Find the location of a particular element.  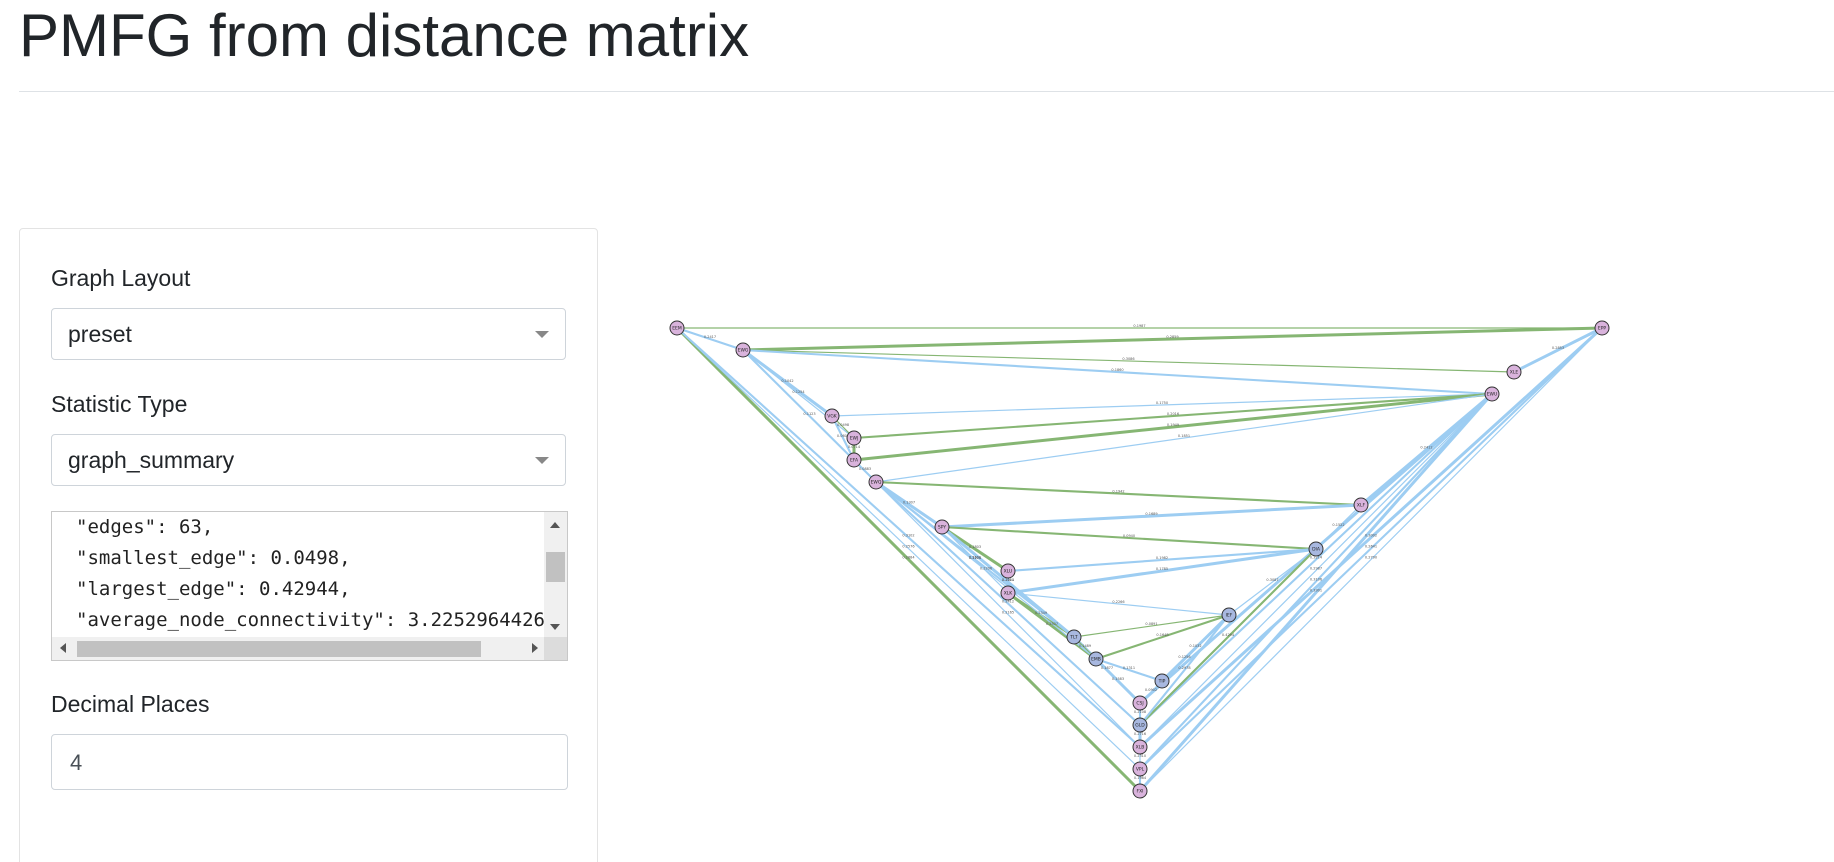

edge-weight-label: 0.2310 is located at coordinates (1140, 756).